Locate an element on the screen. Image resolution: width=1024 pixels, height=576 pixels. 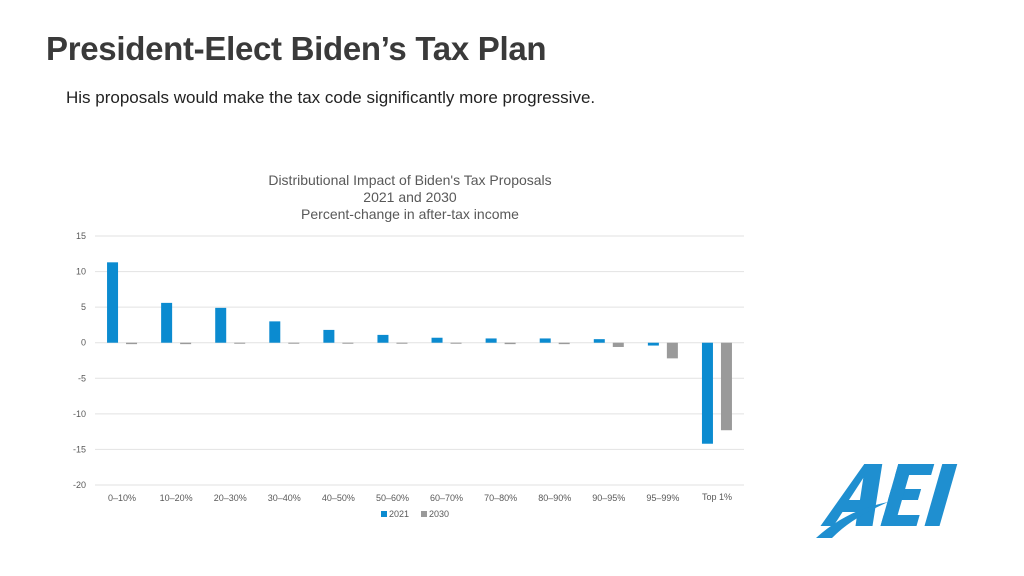
x-tick-label: 30–40% is located at coordinates (284, 498).